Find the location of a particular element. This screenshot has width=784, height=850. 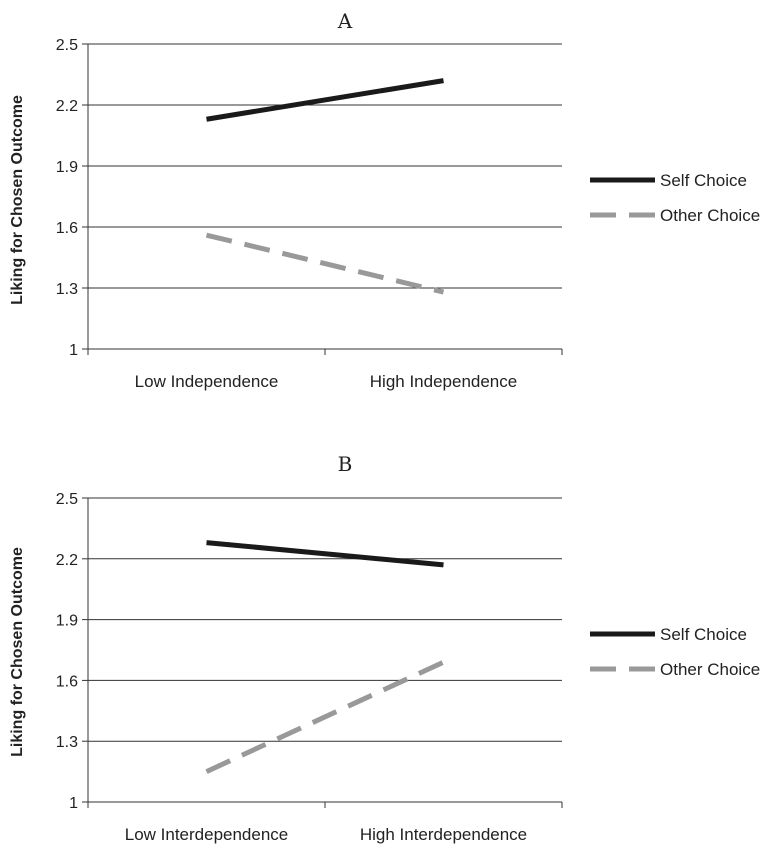

panel-b-y-tick-label: 1.6 is located at coordinates (67, 681).